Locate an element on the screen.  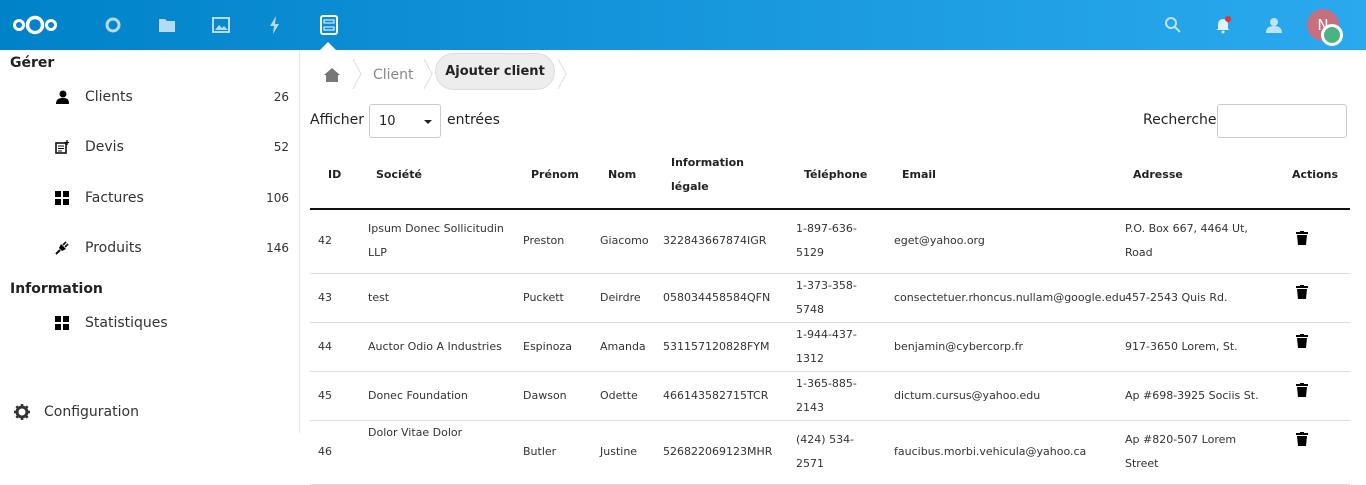
cell-societe: Donec Foundation is located at coordinates (437, 396).